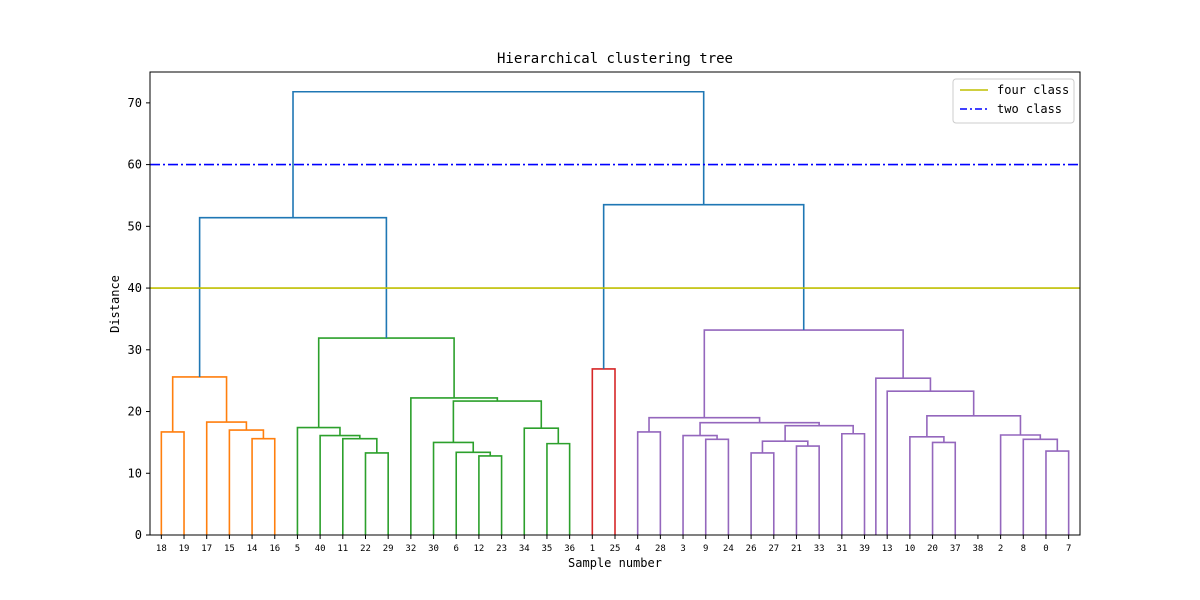 This screenshot has height=600, width=1200. What do you see at coordinates (841, 549) in the screenshot?
I see `leaf-label: 31` at bounding box center [841, 549].